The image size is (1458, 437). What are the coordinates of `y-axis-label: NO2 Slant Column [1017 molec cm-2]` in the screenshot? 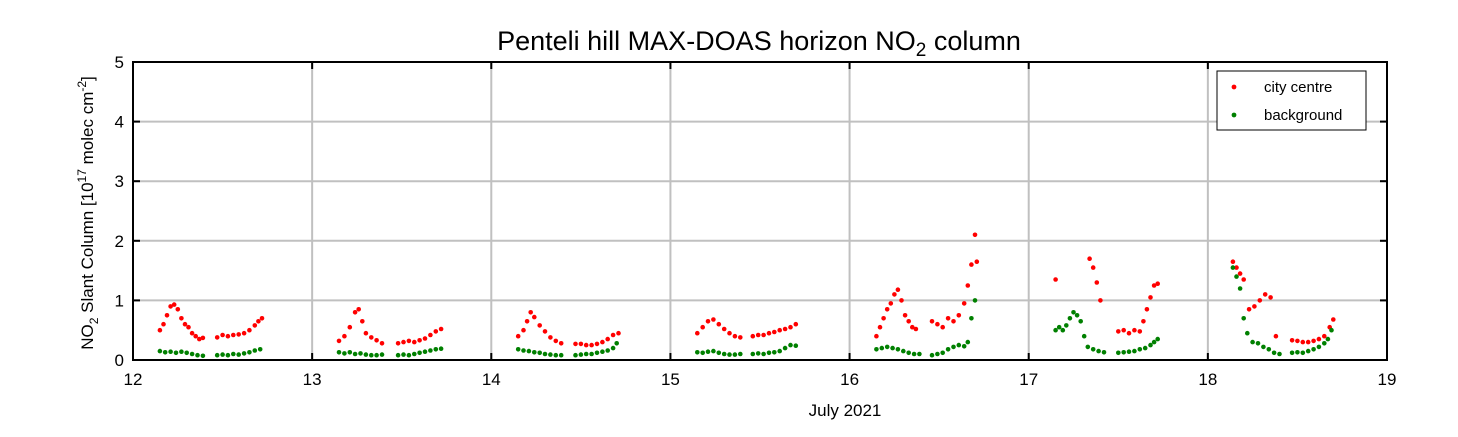 It's located at (88, 213).